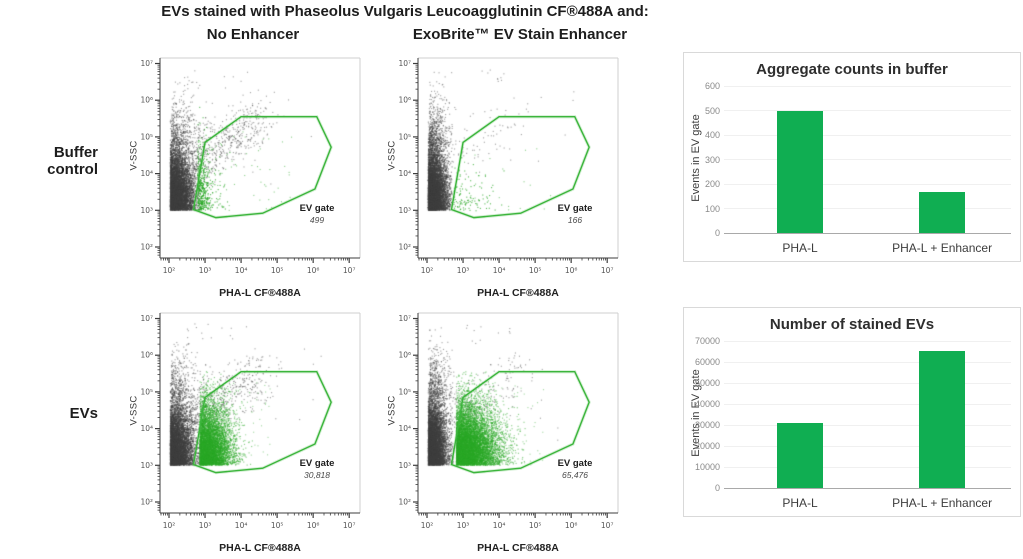  Describe the element at coordinates (83, 413) in the screenshot. I see `row-label-evs: EVs` at that location.